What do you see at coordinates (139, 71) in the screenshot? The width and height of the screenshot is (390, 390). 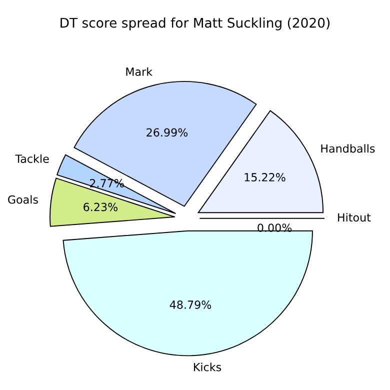 I see `slice-label: Mark` at bounding box center [139, 71].